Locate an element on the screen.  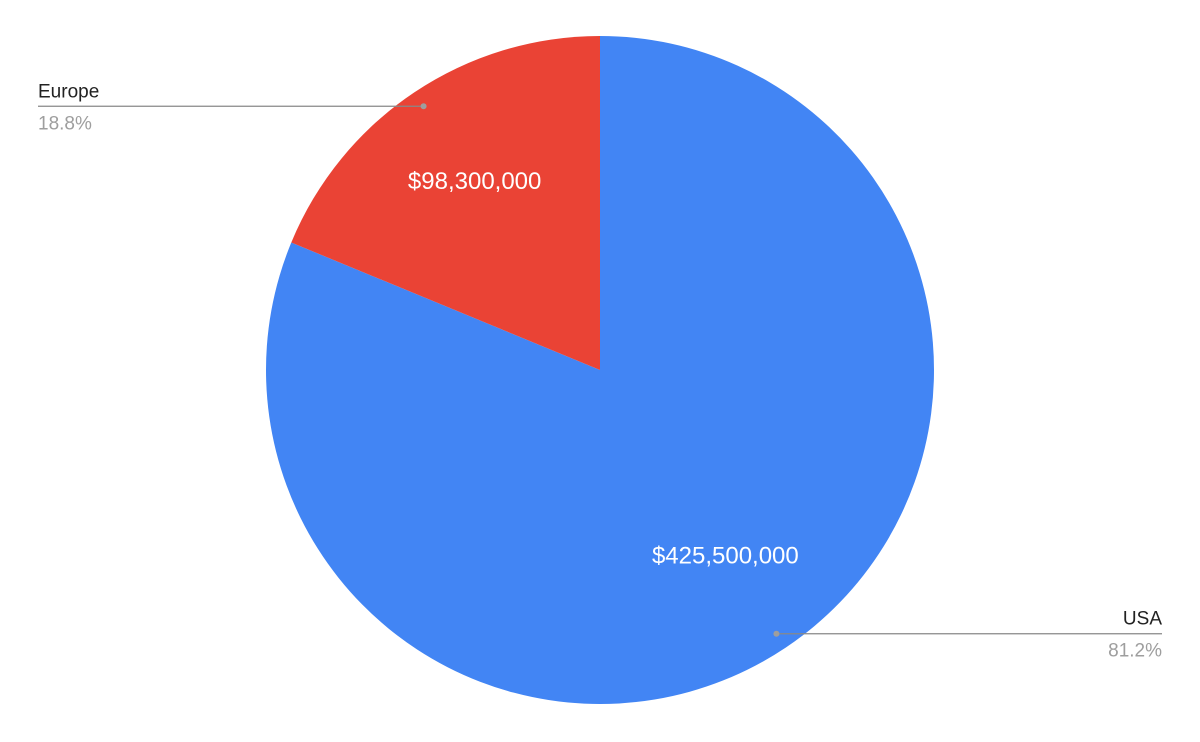
value-label: $98,300,000 is located at coordinates (474, 181).